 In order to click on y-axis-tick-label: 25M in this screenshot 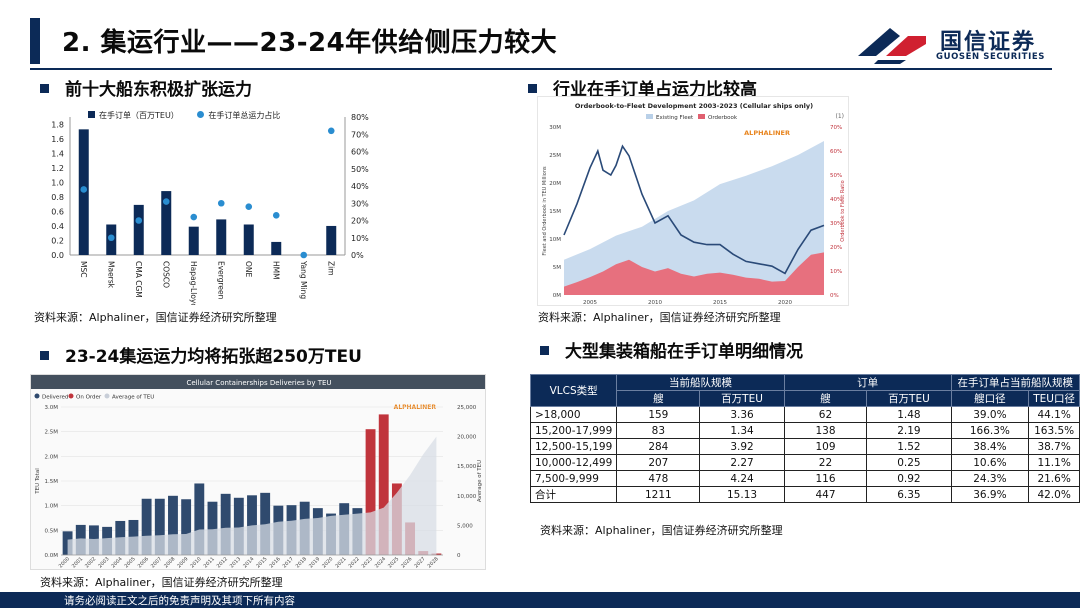, I will do `click(555, 156)`.